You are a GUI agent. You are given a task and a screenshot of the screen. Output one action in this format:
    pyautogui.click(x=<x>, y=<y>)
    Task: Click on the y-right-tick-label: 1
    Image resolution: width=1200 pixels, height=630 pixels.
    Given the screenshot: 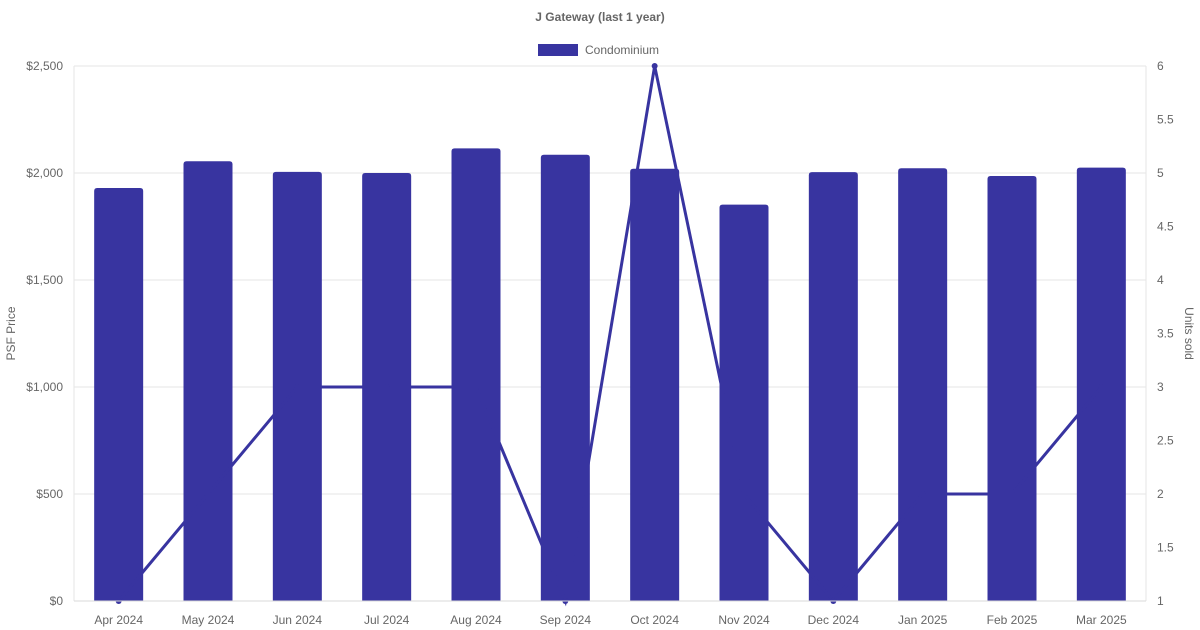 What is the action you would take?
    pyautogui.click(x=1160, y=601)
    